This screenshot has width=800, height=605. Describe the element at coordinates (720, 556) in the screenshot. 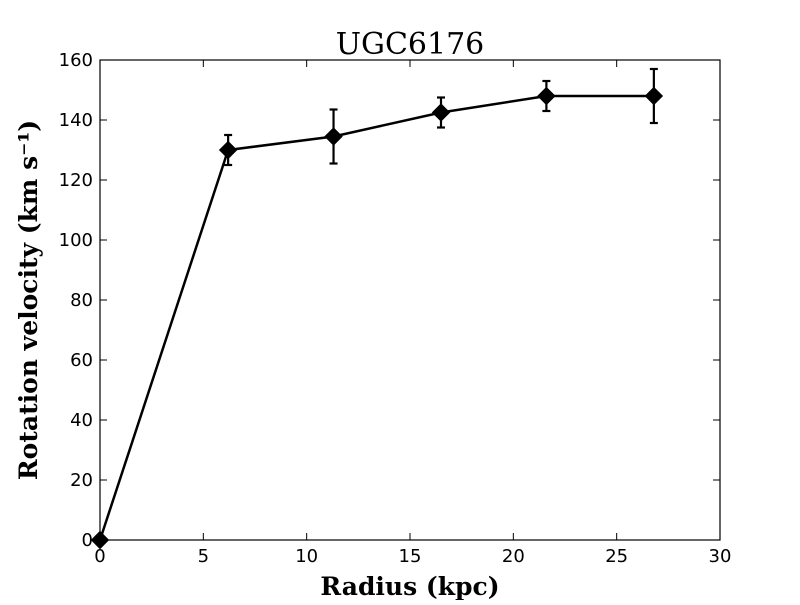

I see `x-tick-label: 30` at that location.